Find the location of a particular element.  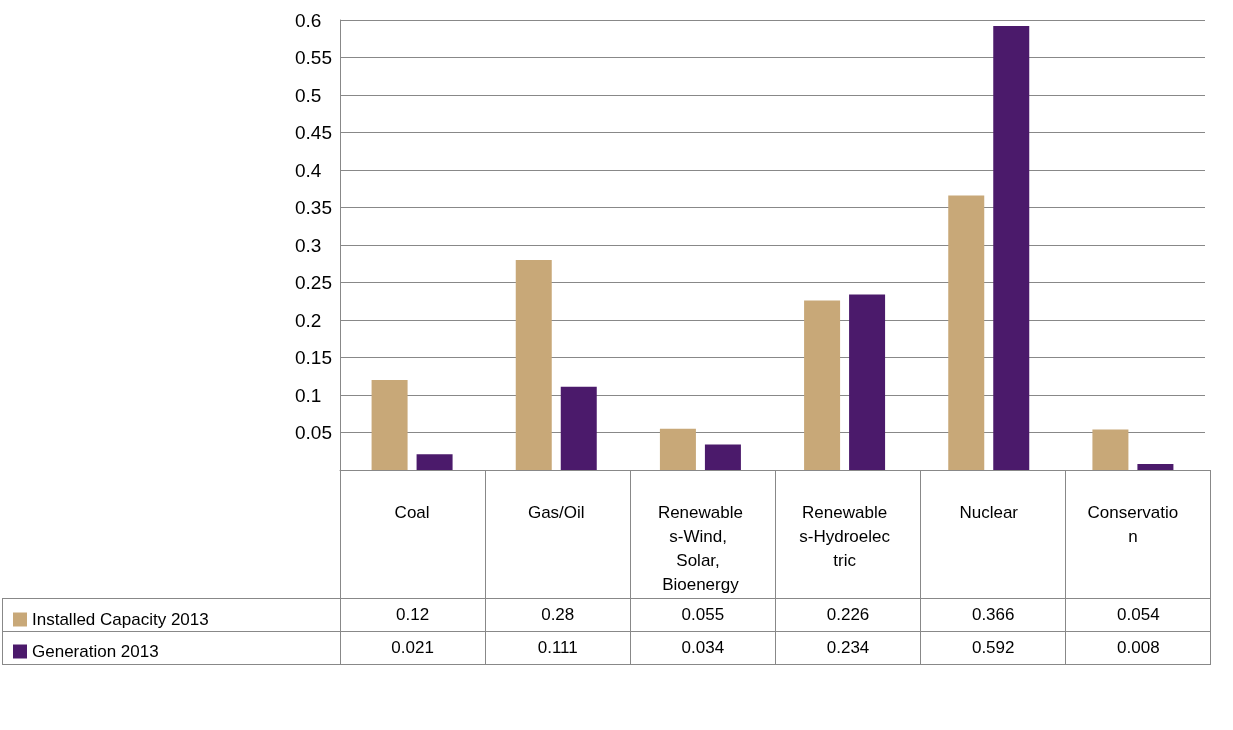

x-tick-label: Renewables-Wind, Solar, Bioenergy is located at coordinates (700, 548).